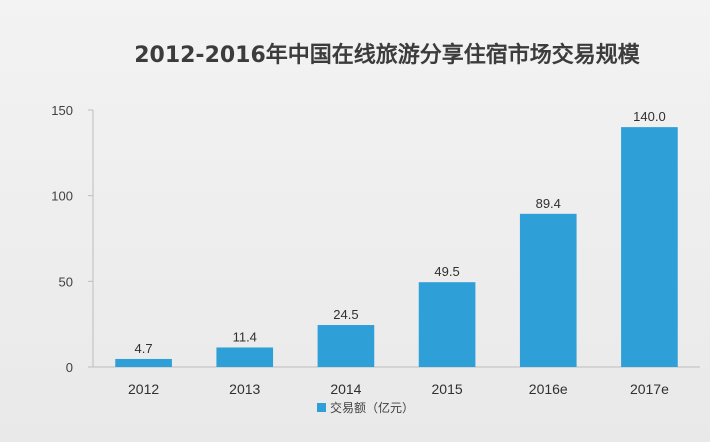  I want to click on bar-2015, so click(447, 324).